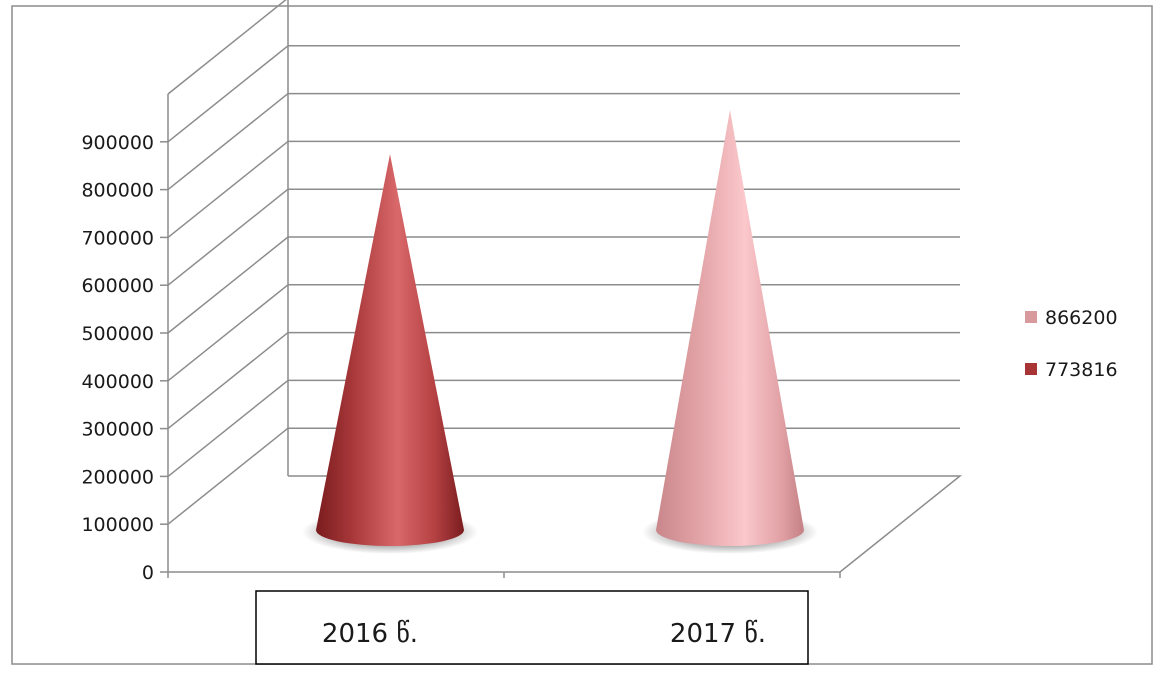  I want to click on y-tick-label: 400000, so click(117, 382).